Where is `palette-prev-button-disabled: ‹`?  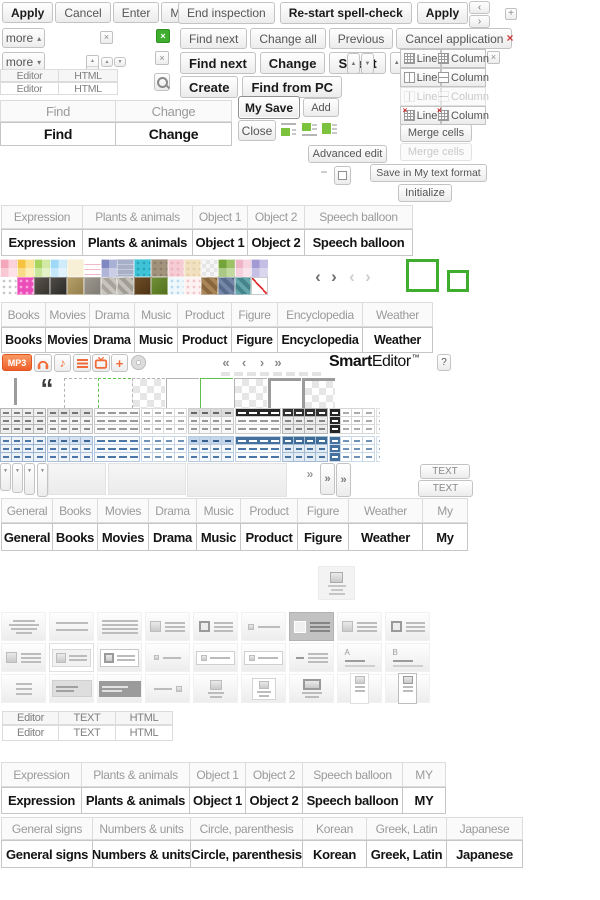 palette-prev-button-disabled: ‹ is located at coordinates (352, 276).